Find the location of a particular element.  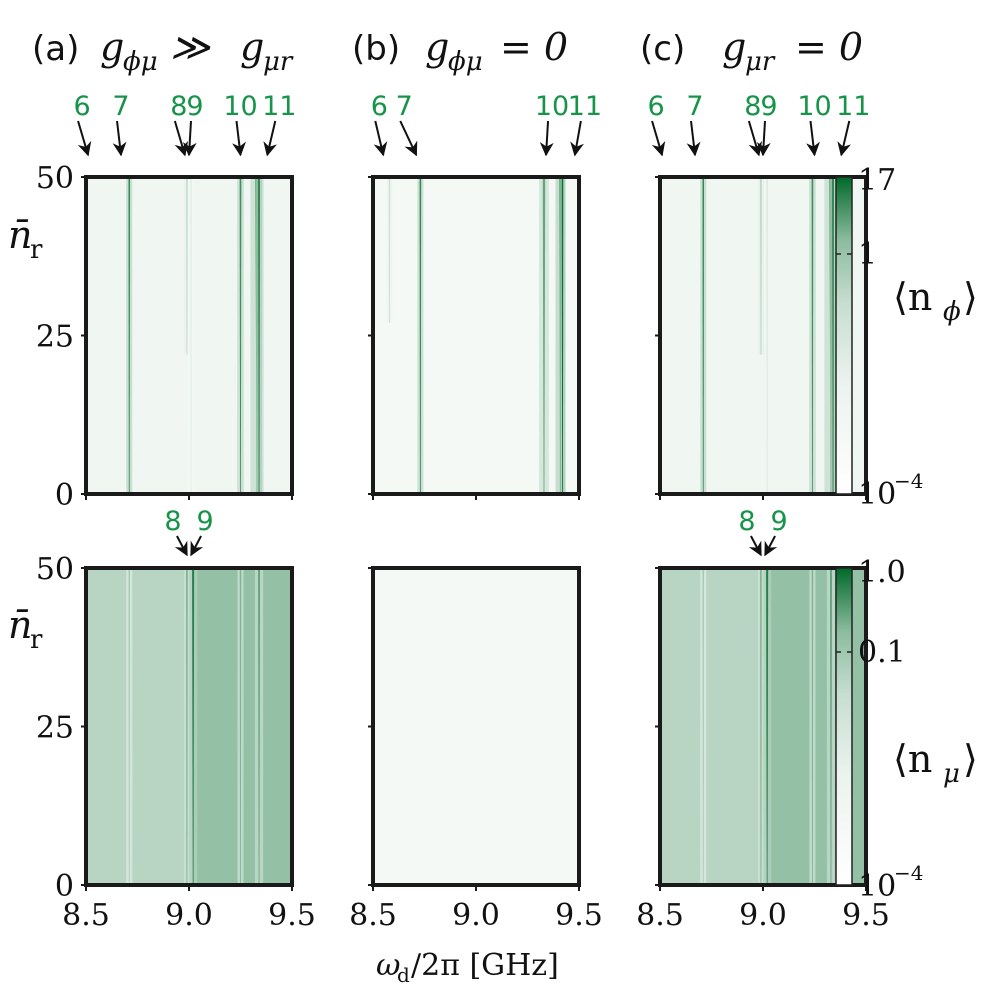

heatmap-c-top-arrow-label-10: 10 is located at coordinates (814, 106).